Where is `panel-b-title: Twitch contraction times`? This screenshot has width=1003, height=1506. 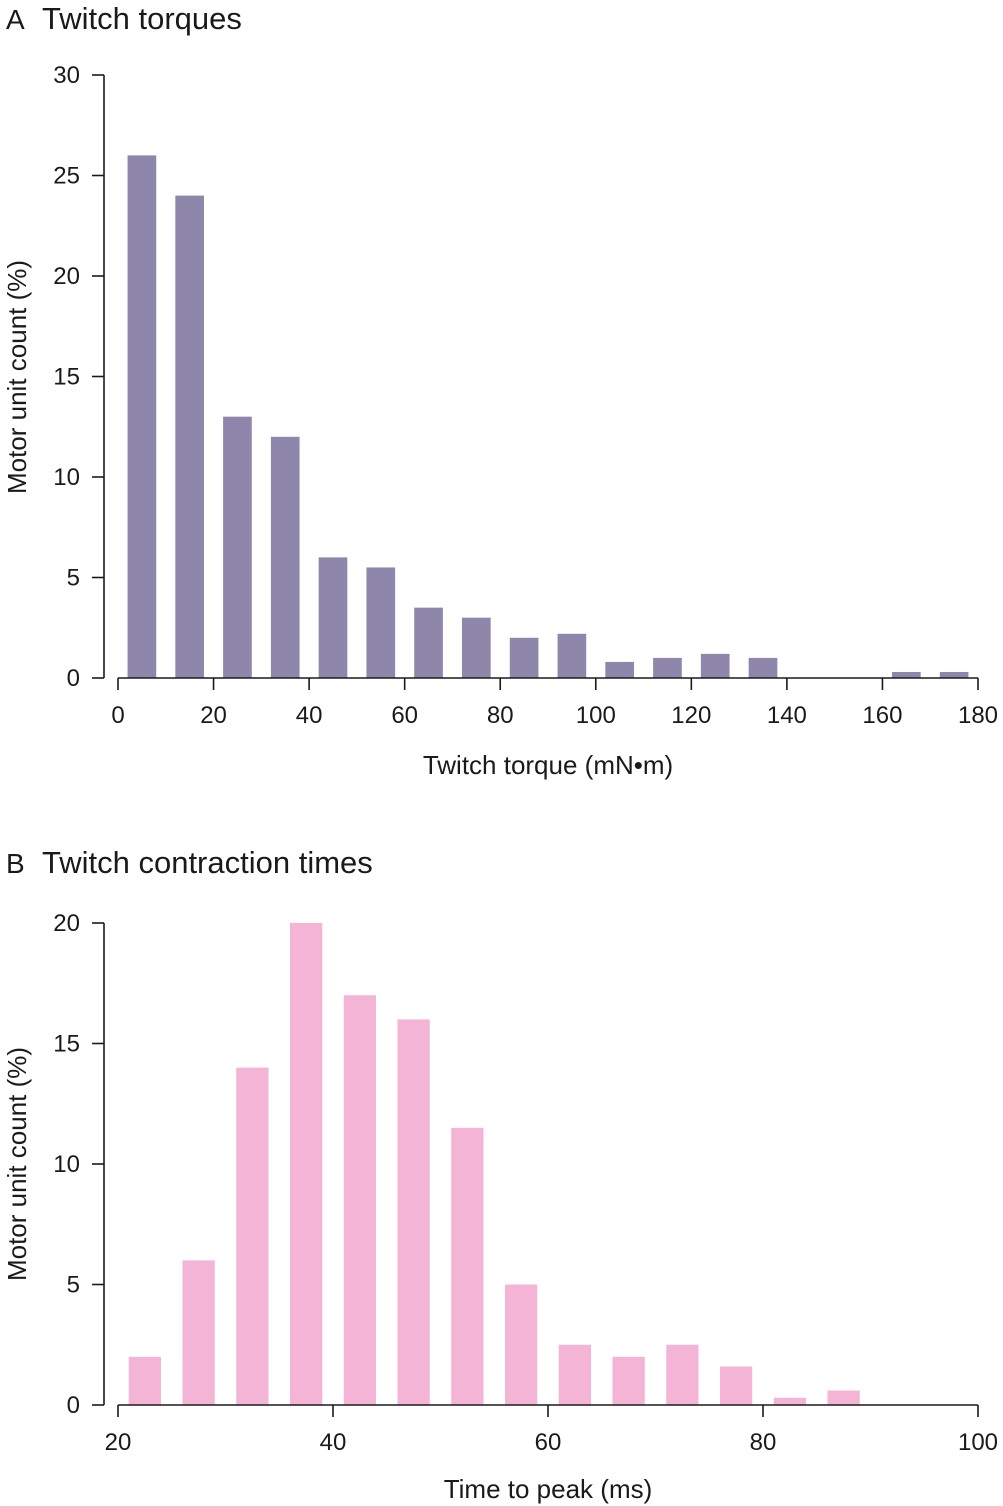
panel-b-title: Twitch contraction times is located at coordinates (207, 862).